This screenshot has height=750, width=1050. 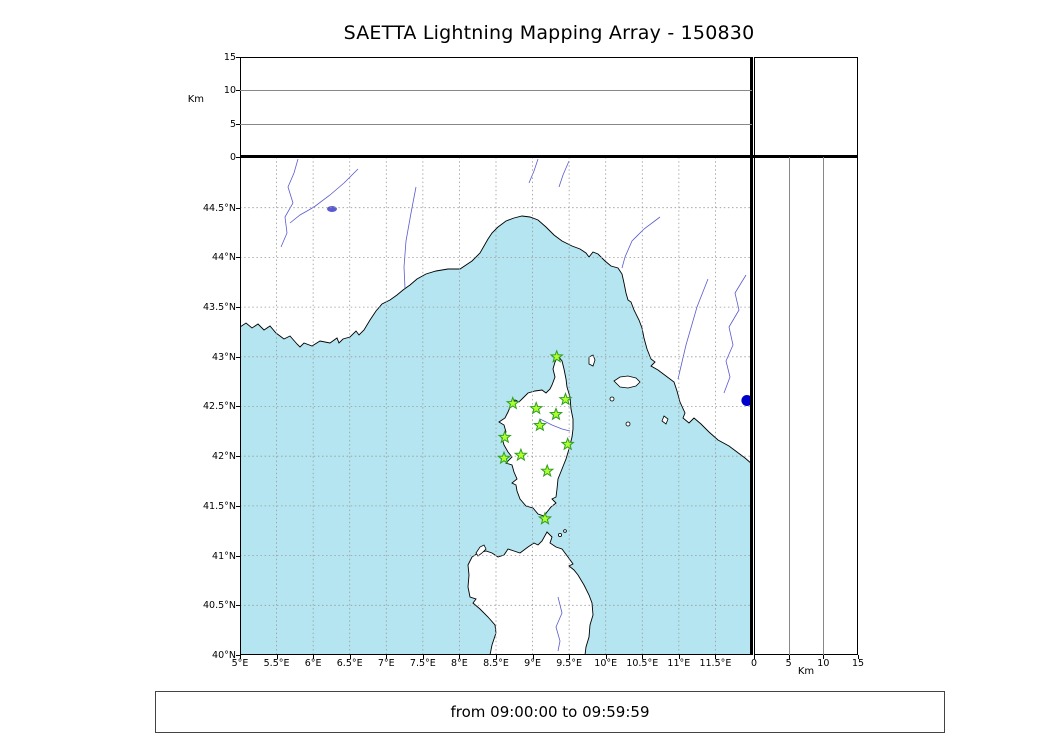 What do you see at coordinates (219, 308) in the screenshot?
I see `lat-tick-label: 43.5°N` at bounding box center [219, 308].